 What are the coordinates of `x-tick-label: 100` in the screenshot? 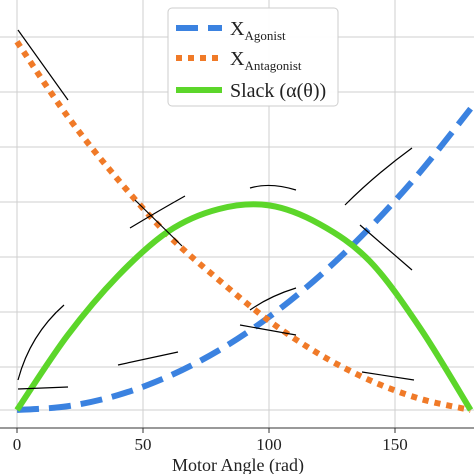 It's located at (269, 444).